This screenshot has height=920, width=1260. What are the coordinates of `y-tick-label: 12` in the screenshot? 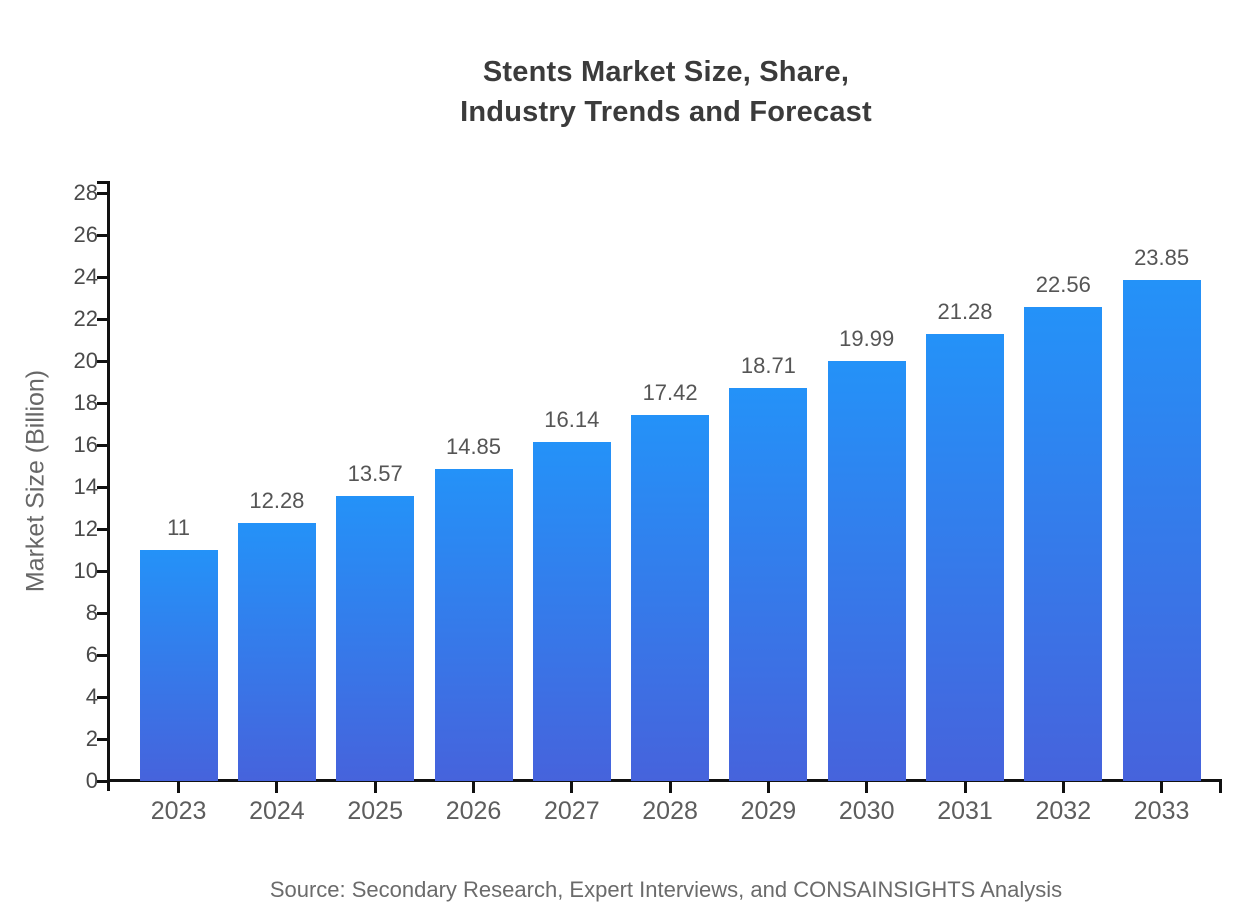 It's located at (85, 528).